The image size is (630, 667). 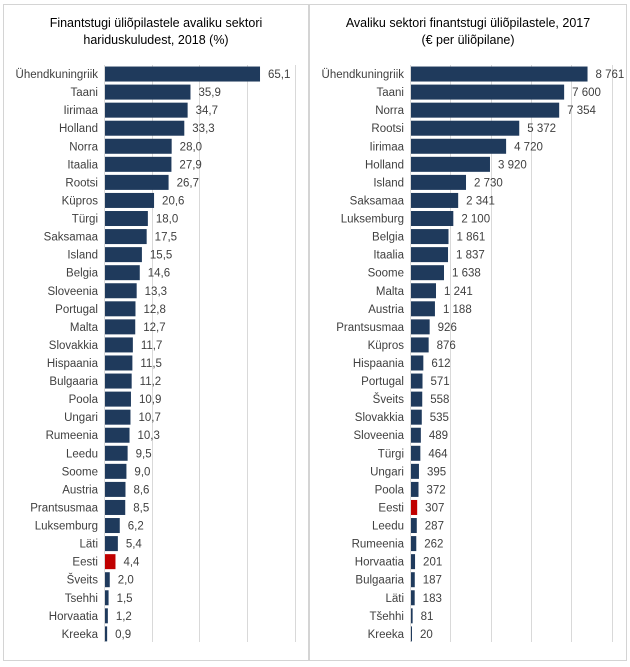 What do you see at coordinates (386, 635) in the screenshot?
I see `right-category-label: Kreeka` at bounding box center [386, 635].